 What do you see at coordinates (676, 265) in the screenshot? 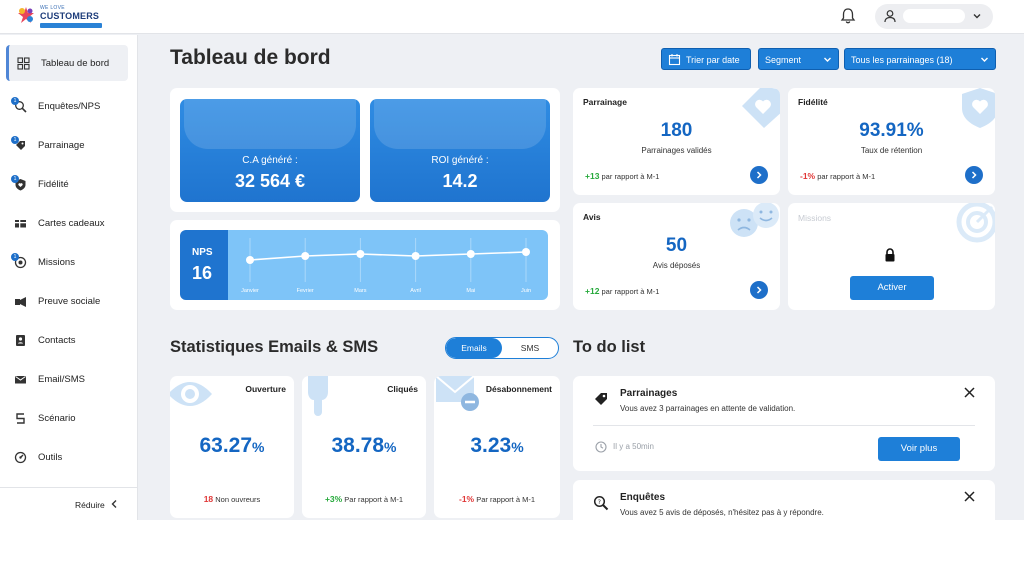
I see `reviews-sub: Avis déposés` at bounding box center [676, 265].